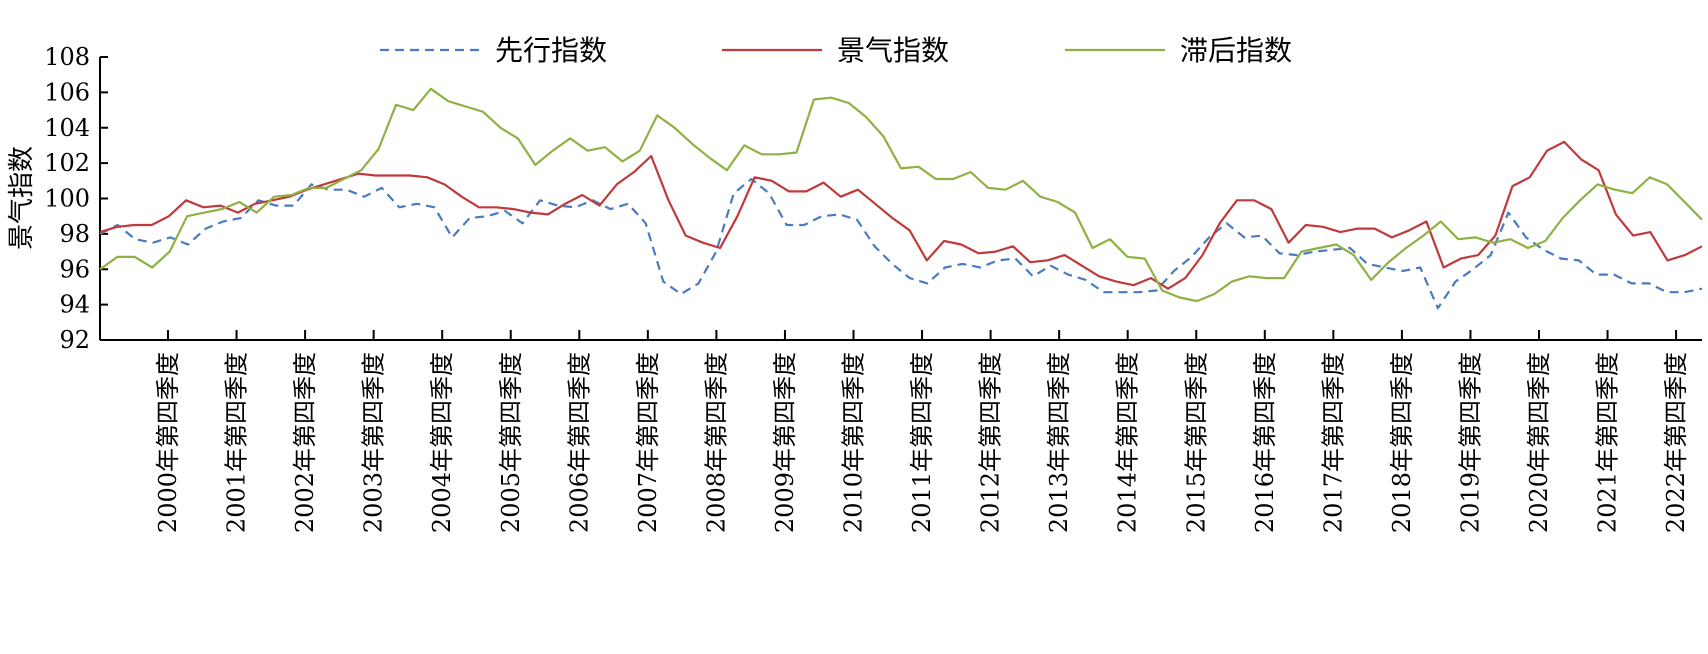 Image resolution: width=1708 pixels, height=654 pixels. Describe the element at coordinates (991, 442) in the screenshot. I see `x-tick-label: 2012年第四季度` at that location.